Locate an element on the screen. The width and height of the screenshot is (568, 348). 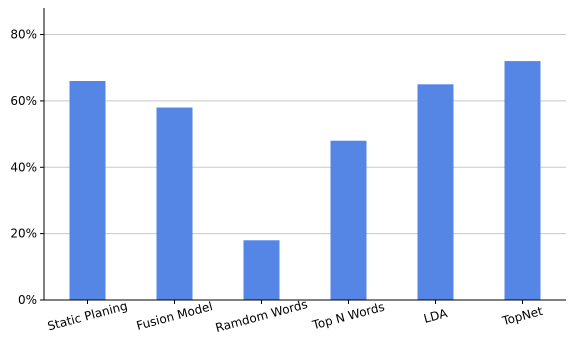
y-tick-label: 0% is located at coordinates (27, 300).